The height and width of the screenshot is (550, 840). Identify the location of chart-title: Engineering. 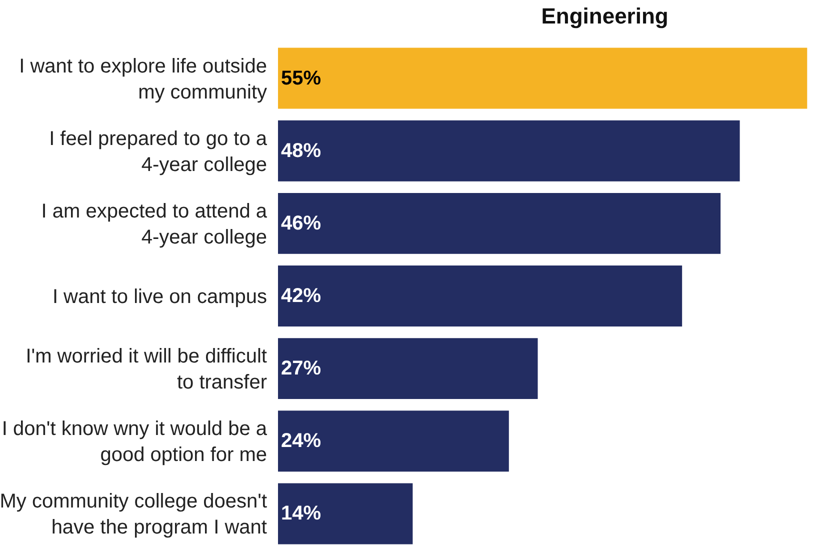
(604, 16).